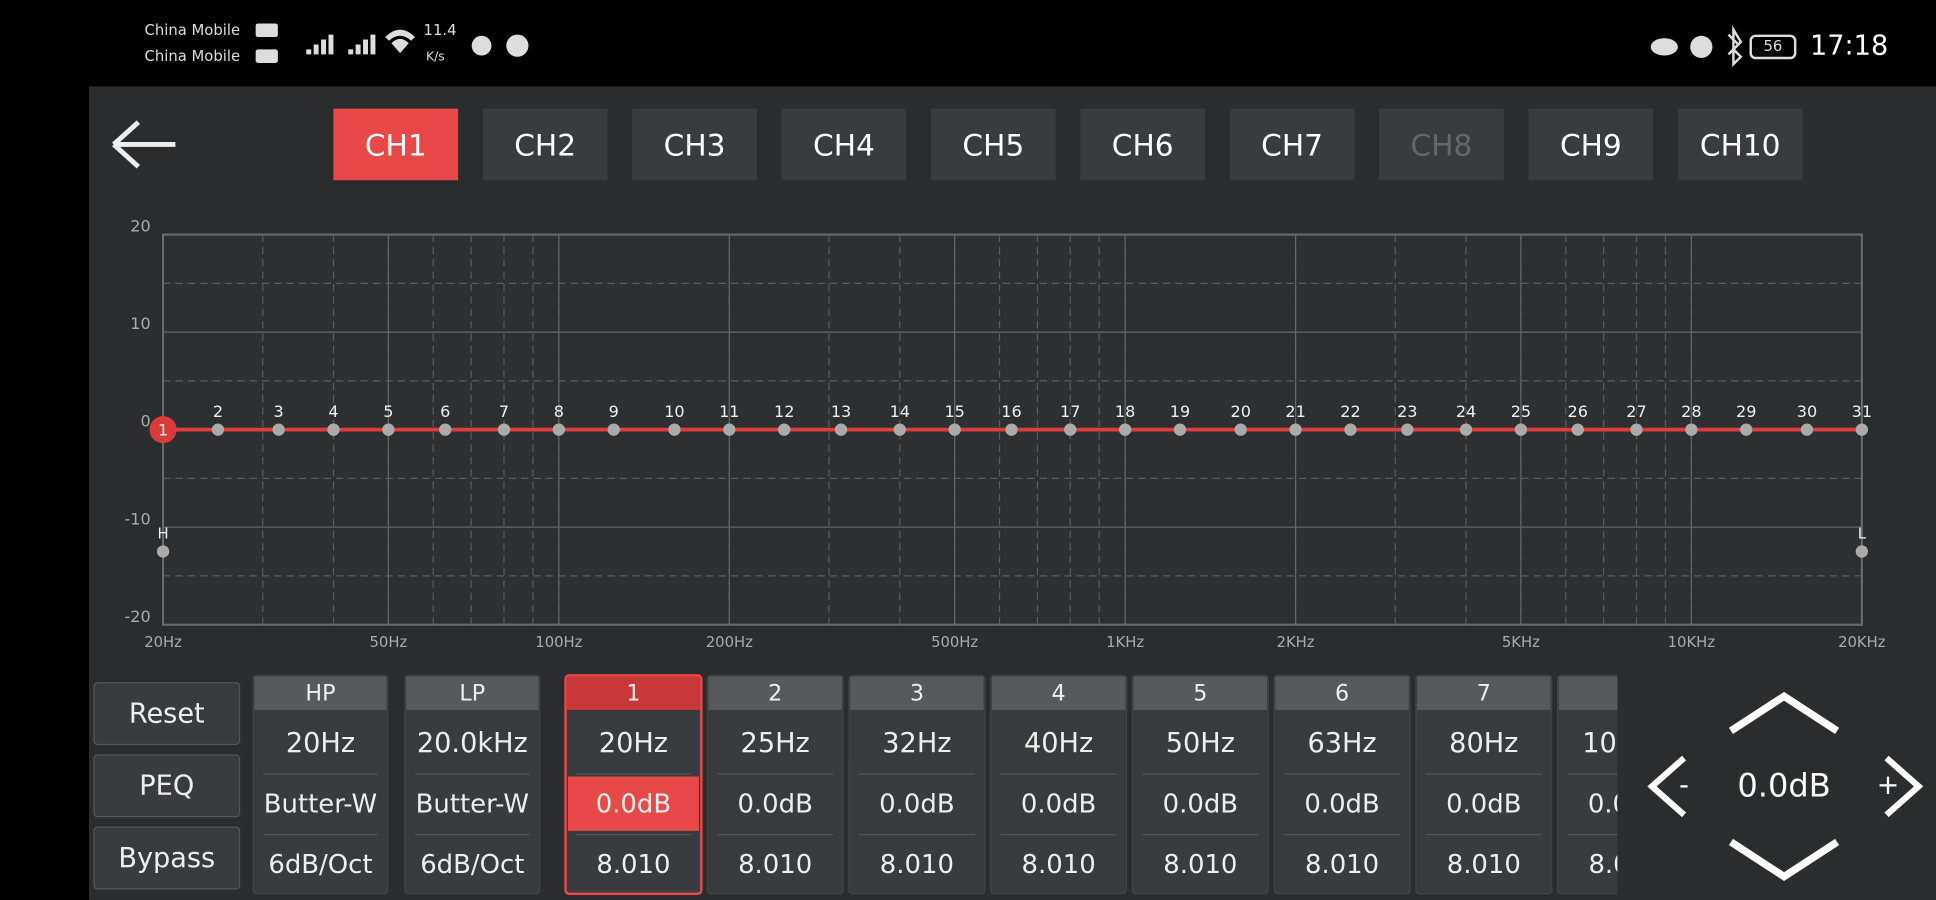  I want to click on channel-tab-label: CH5, so click(993, 145).